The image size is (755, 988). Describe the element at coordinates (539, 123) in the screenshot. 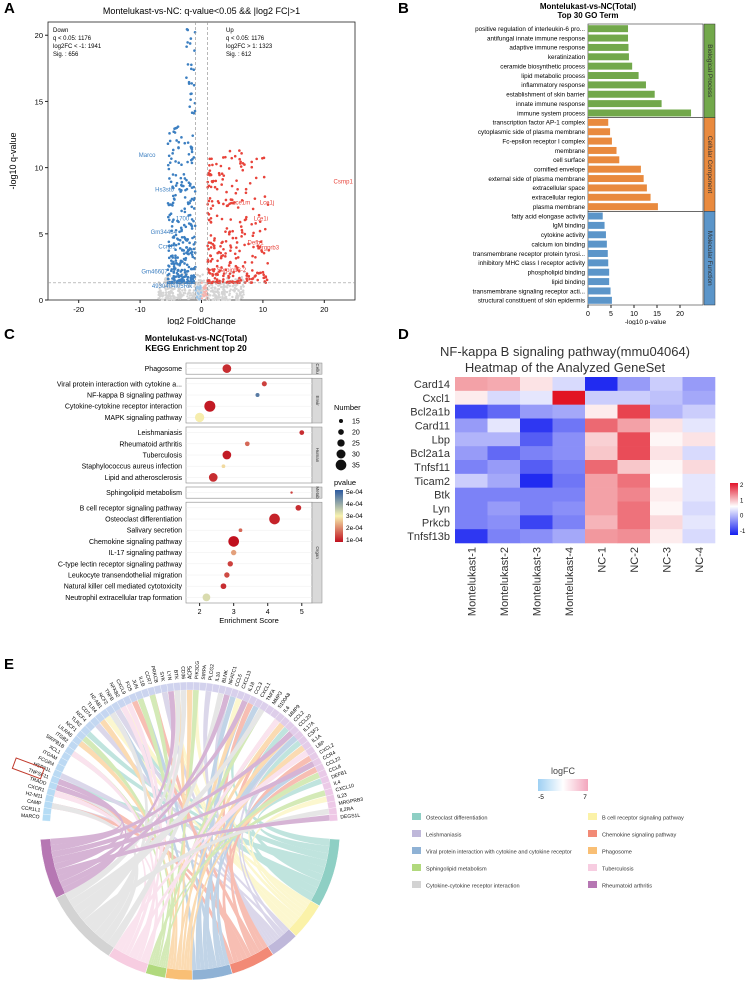

I see `go-category-label: transcription factor AP-1 complex` at that location.